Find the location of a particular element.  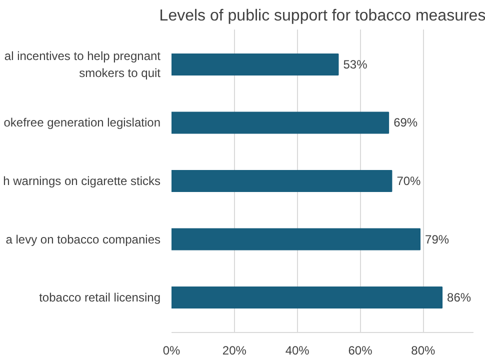

x-tick-label: 60% is located at coordinates (360, 351).